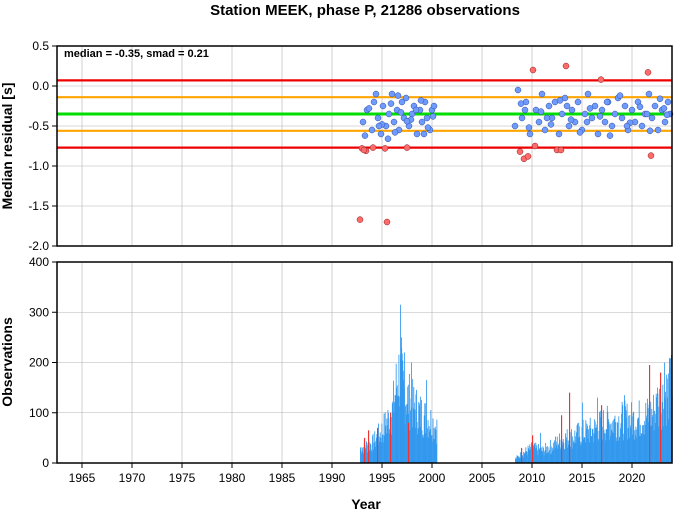 The height and width of the screenshot is (511, 678). I want to click on x-tick-label-2005: 2005, so click(482, 478).